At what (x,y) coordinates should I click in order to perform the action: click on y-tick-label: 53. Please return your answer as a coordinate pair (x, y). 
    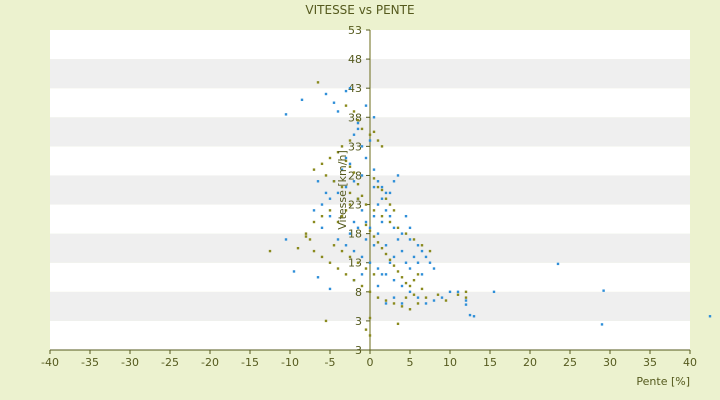
    Looking at the image, I should click on (355, 30).